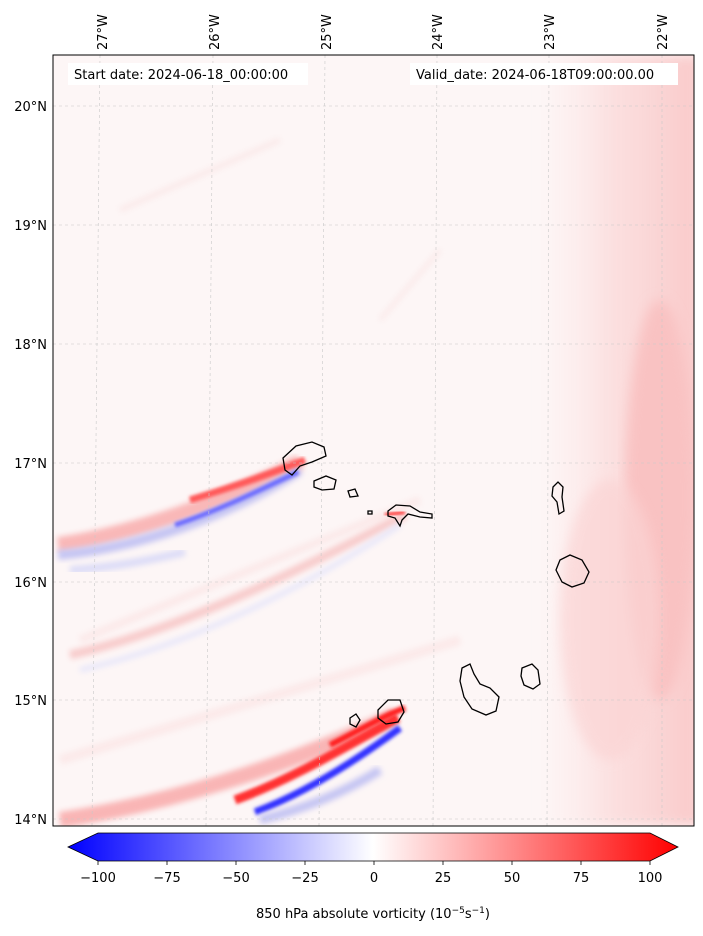  I want to click on start-date-box, so click(188, 74).